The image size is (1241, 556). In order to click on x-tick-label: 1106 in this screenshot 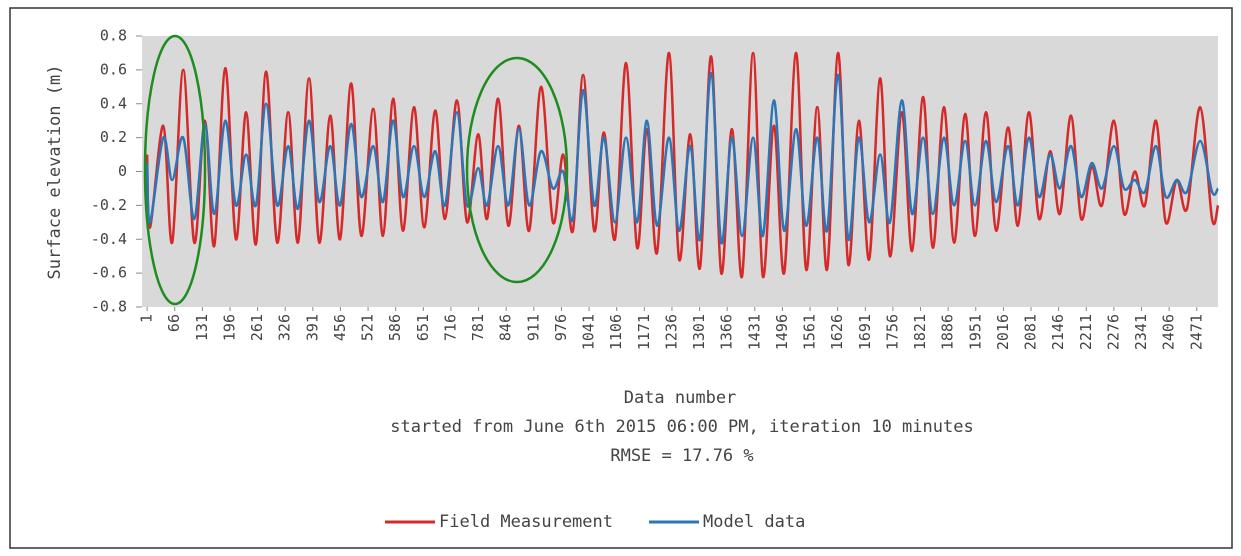, I will do `click(616, 332)`.